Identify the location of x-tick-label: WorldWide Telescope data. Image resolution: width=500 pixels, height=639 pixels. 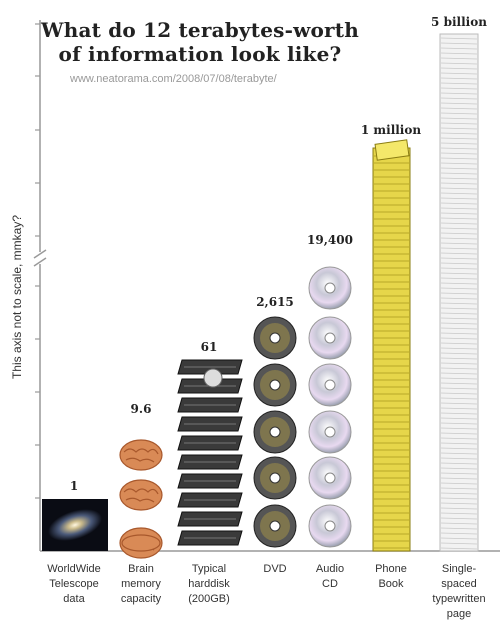
(74, 584).